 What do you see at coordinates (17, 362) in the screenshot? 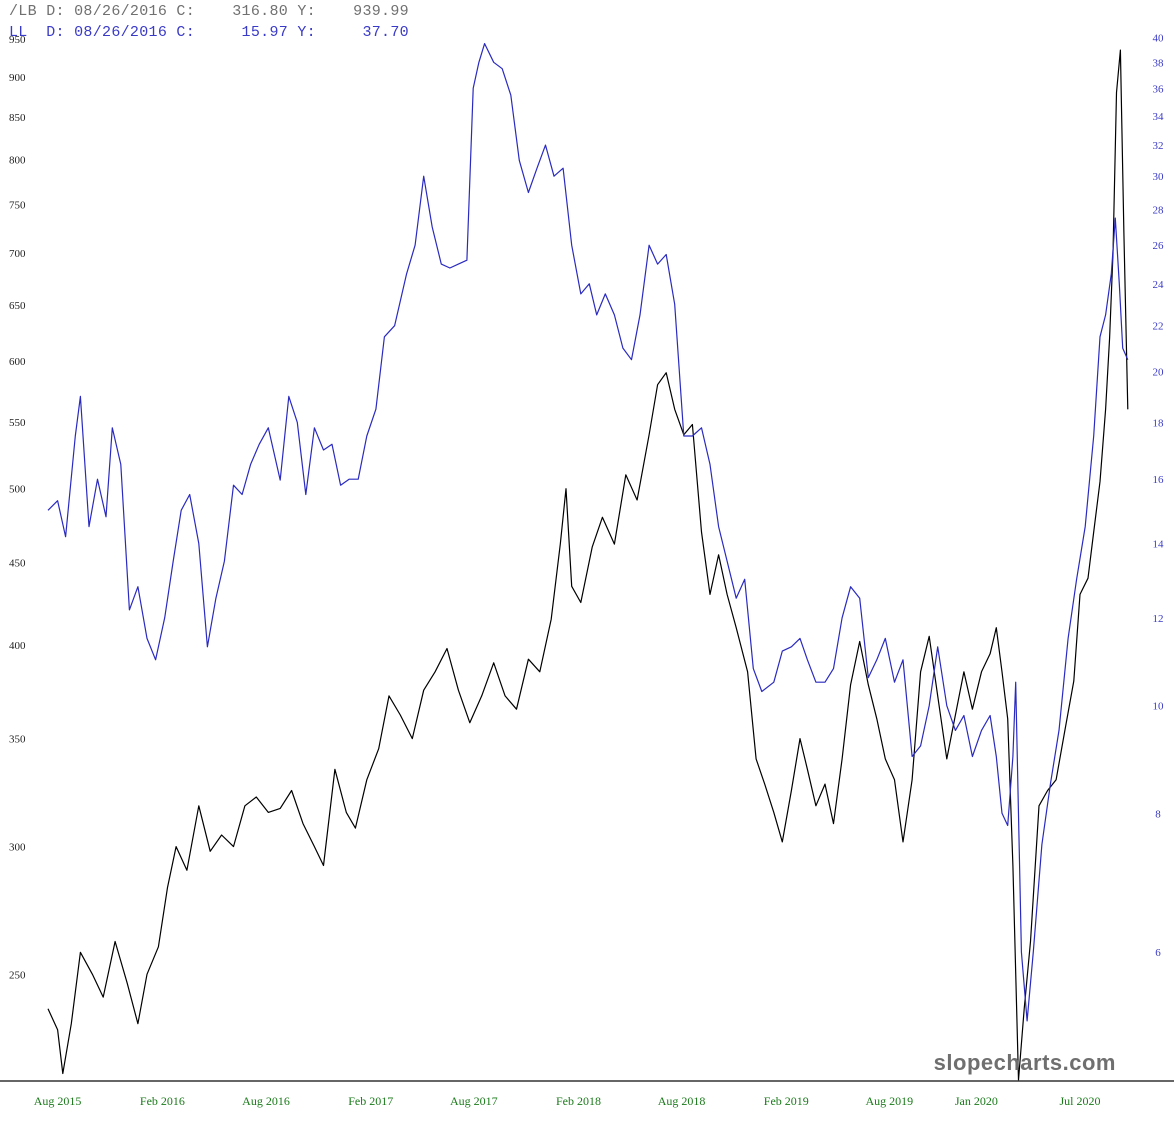
I see `left-tick-label: 600` at bounding box center [17, 362].